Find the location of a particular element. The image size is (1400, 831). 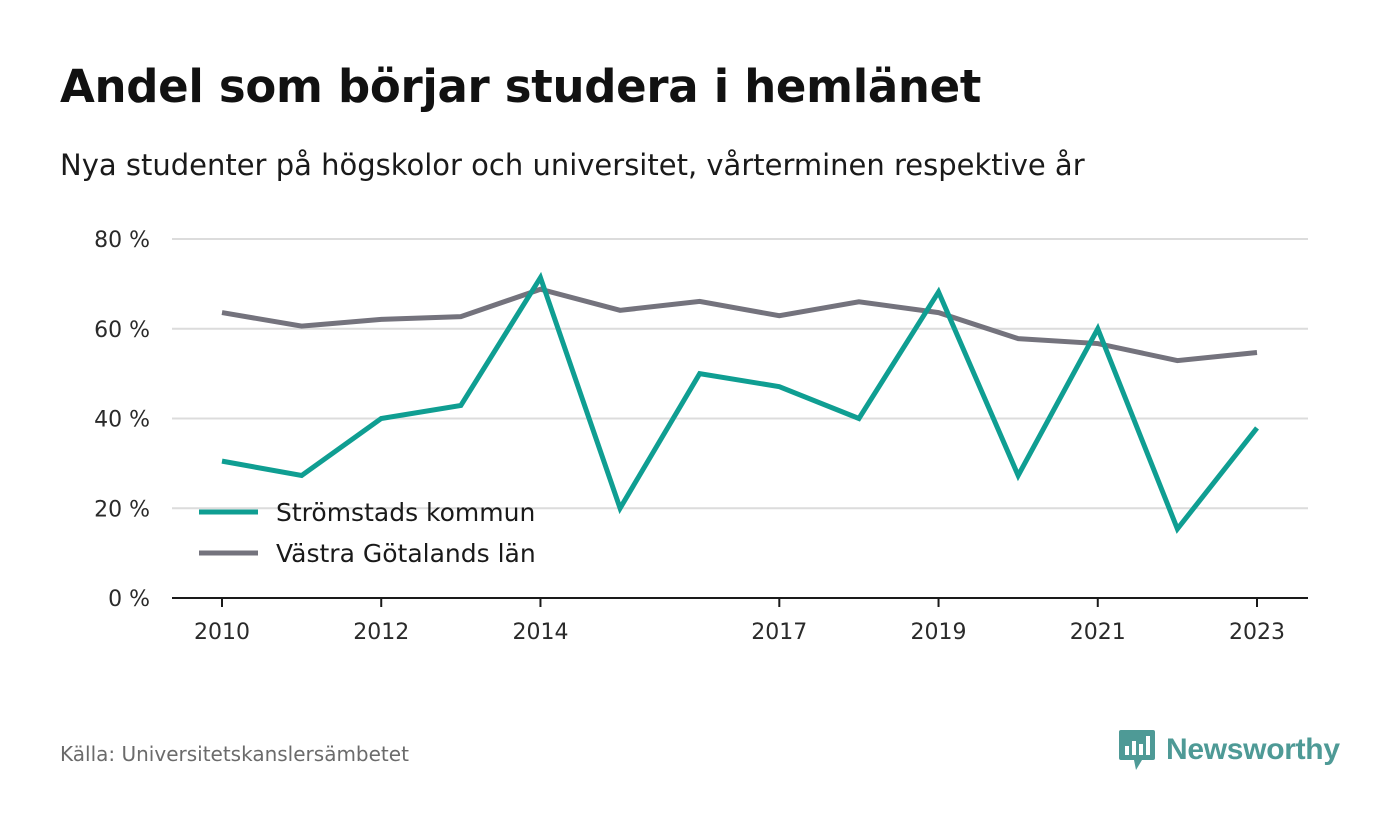

x-tick-label: 2010 is located at coordinates (222, 632).